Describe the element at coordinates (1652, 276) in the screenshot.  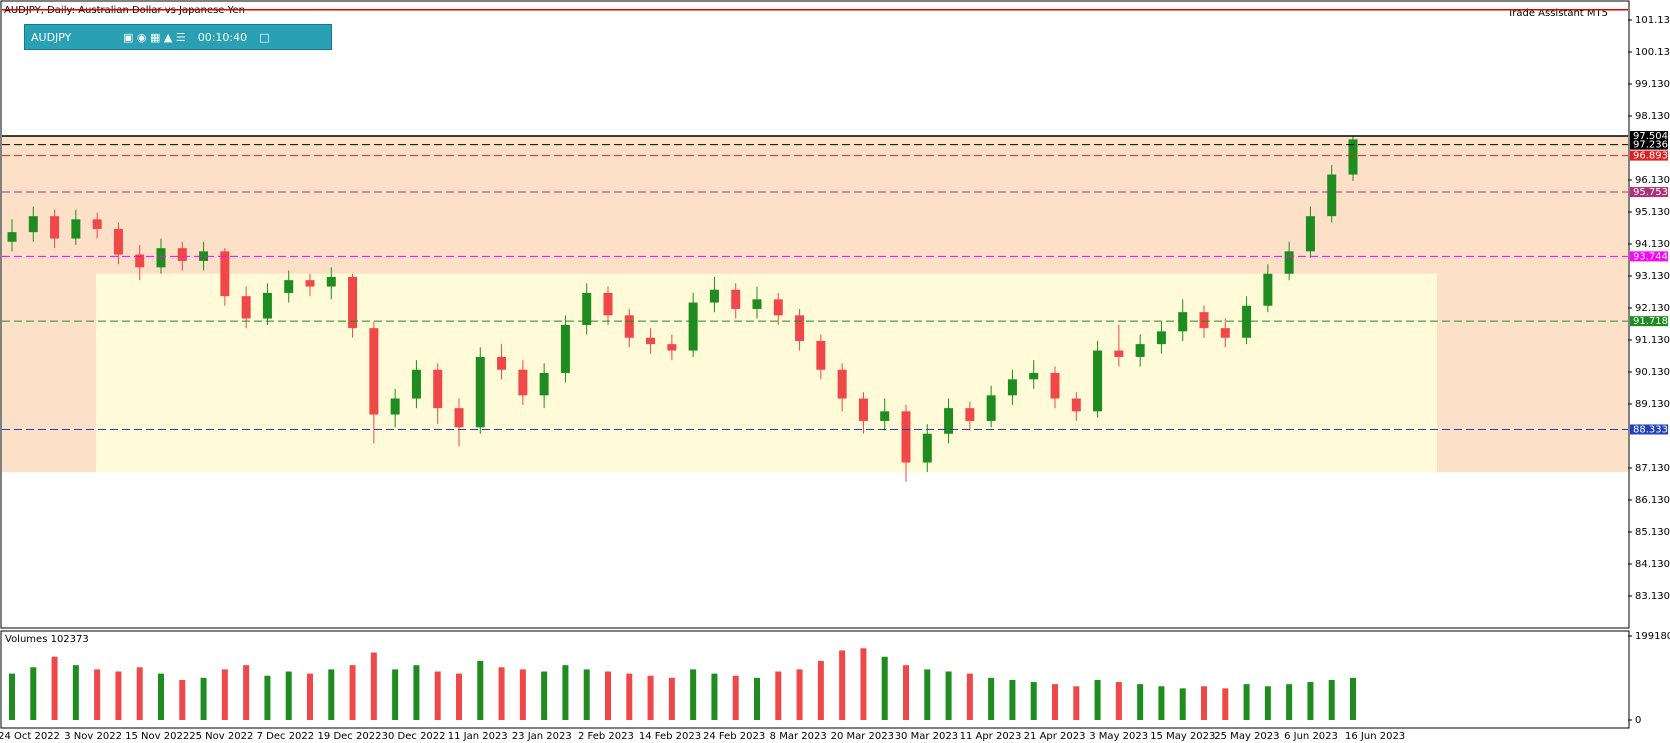
I see `y-tick-label: 93.130` at that location.